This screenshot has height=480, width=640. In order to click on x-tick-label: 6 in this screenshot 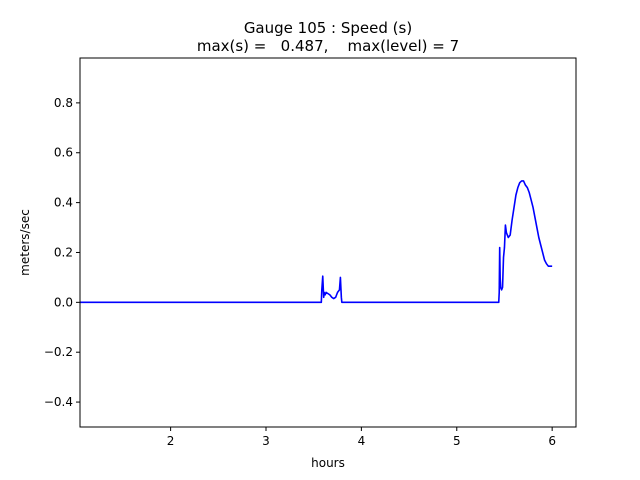, I will do `click(552, 441)`.